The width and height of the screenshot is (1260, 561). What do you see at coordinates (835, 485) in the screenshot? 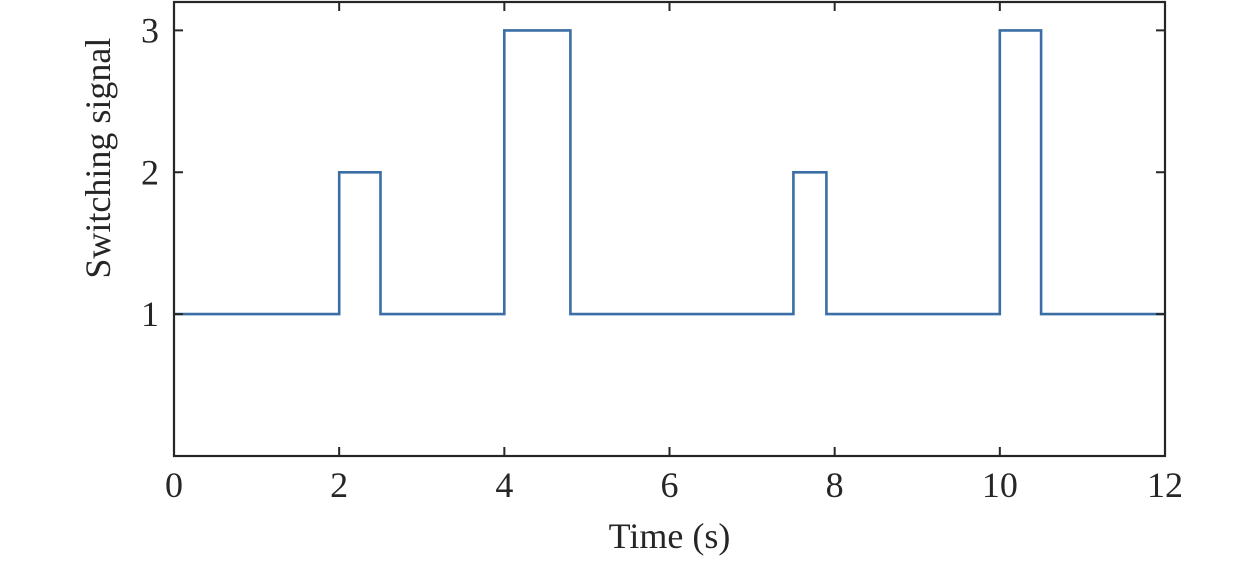
I see `x-tick-label: 8` at bounding box center [835, 485].